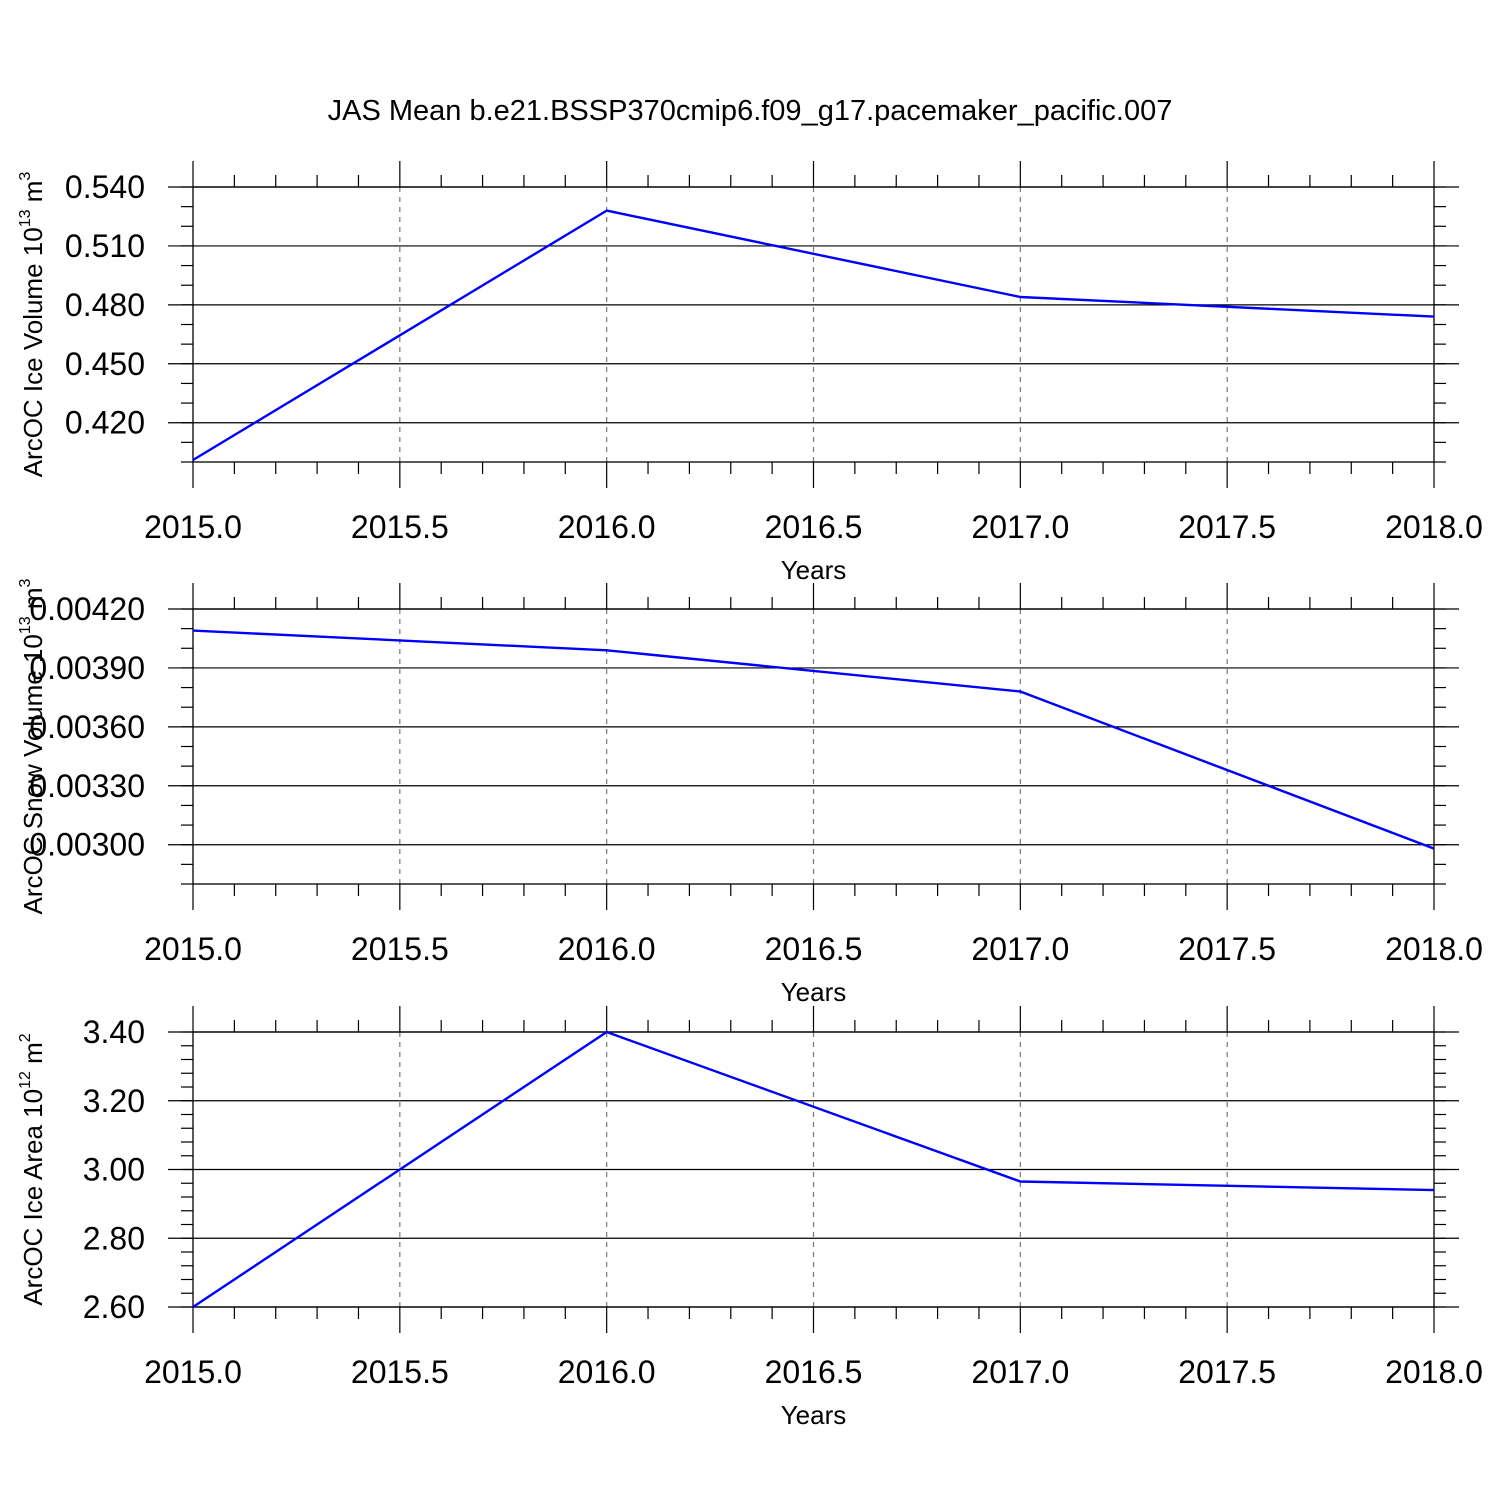 This screenshot has height=1500, width=1500. What do you see at coordinates (105, 305) in the screenshot?
I see `y-tick-label: 0.480` at bounding box center [105, 305].